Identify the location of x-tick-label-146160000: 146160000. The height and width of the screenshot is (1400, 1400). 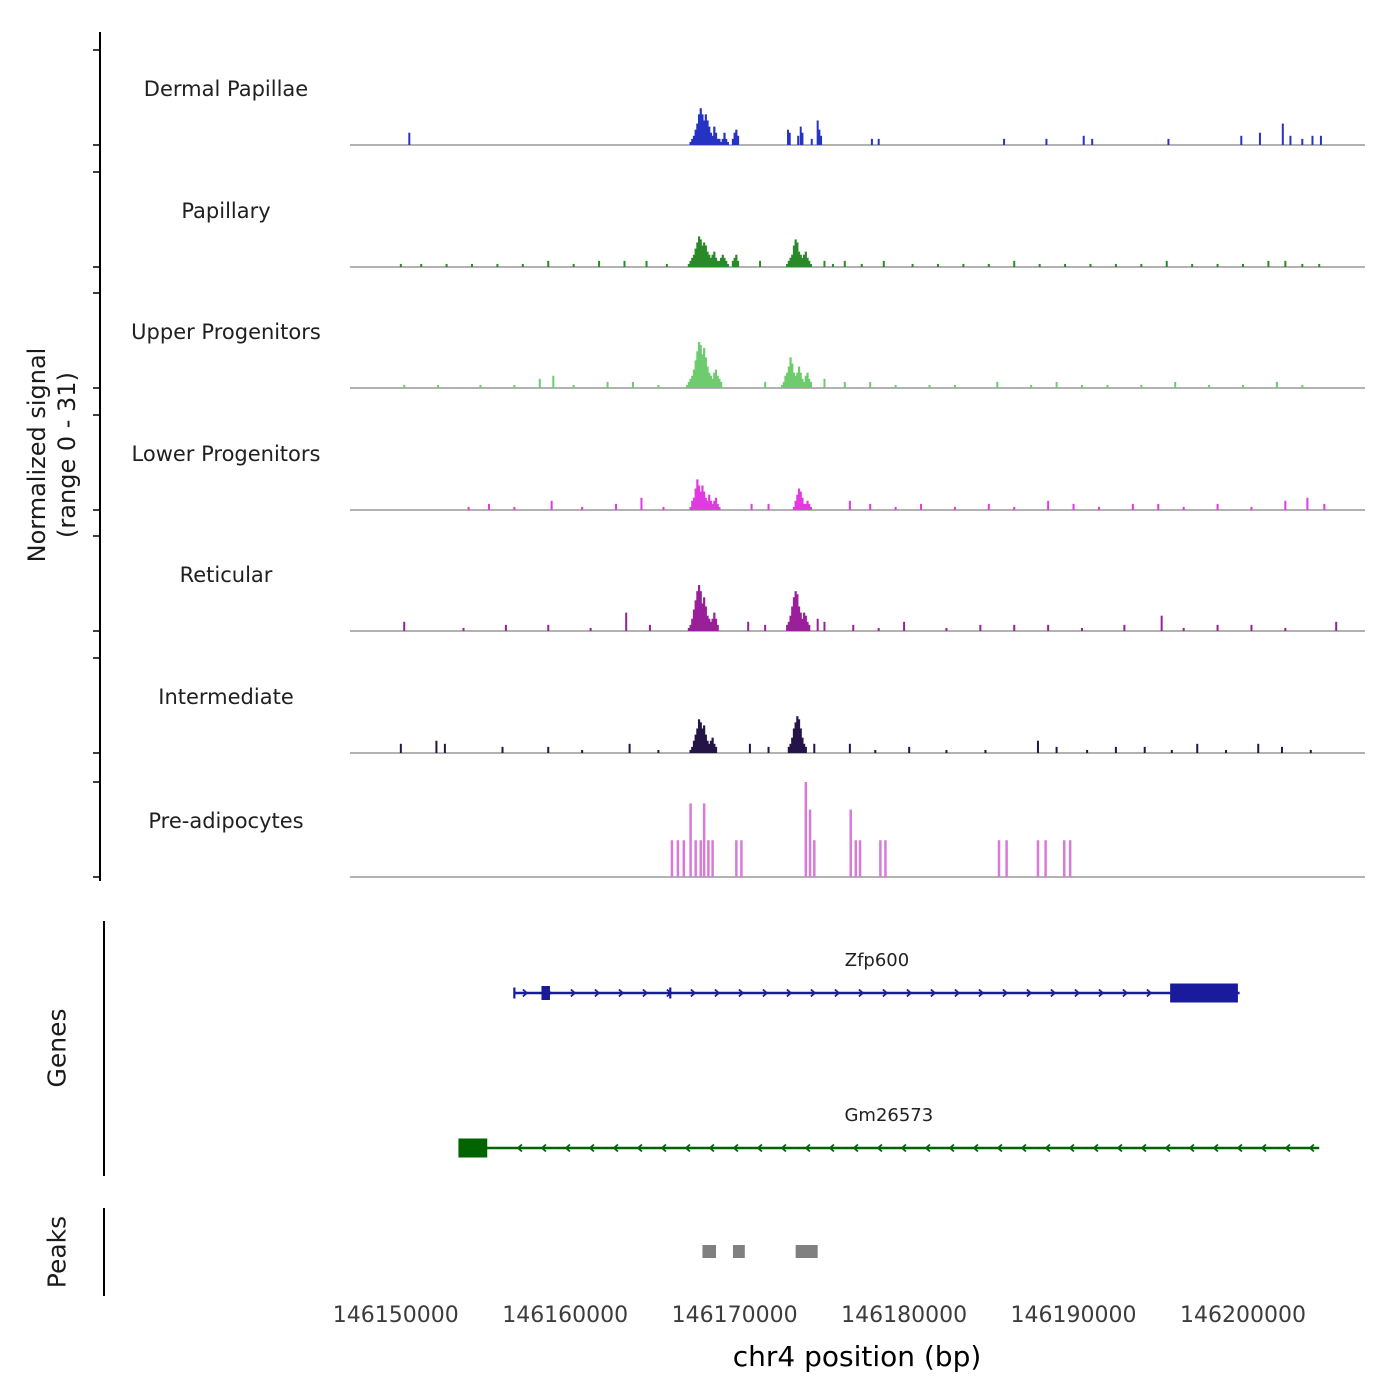
(565, 1315).